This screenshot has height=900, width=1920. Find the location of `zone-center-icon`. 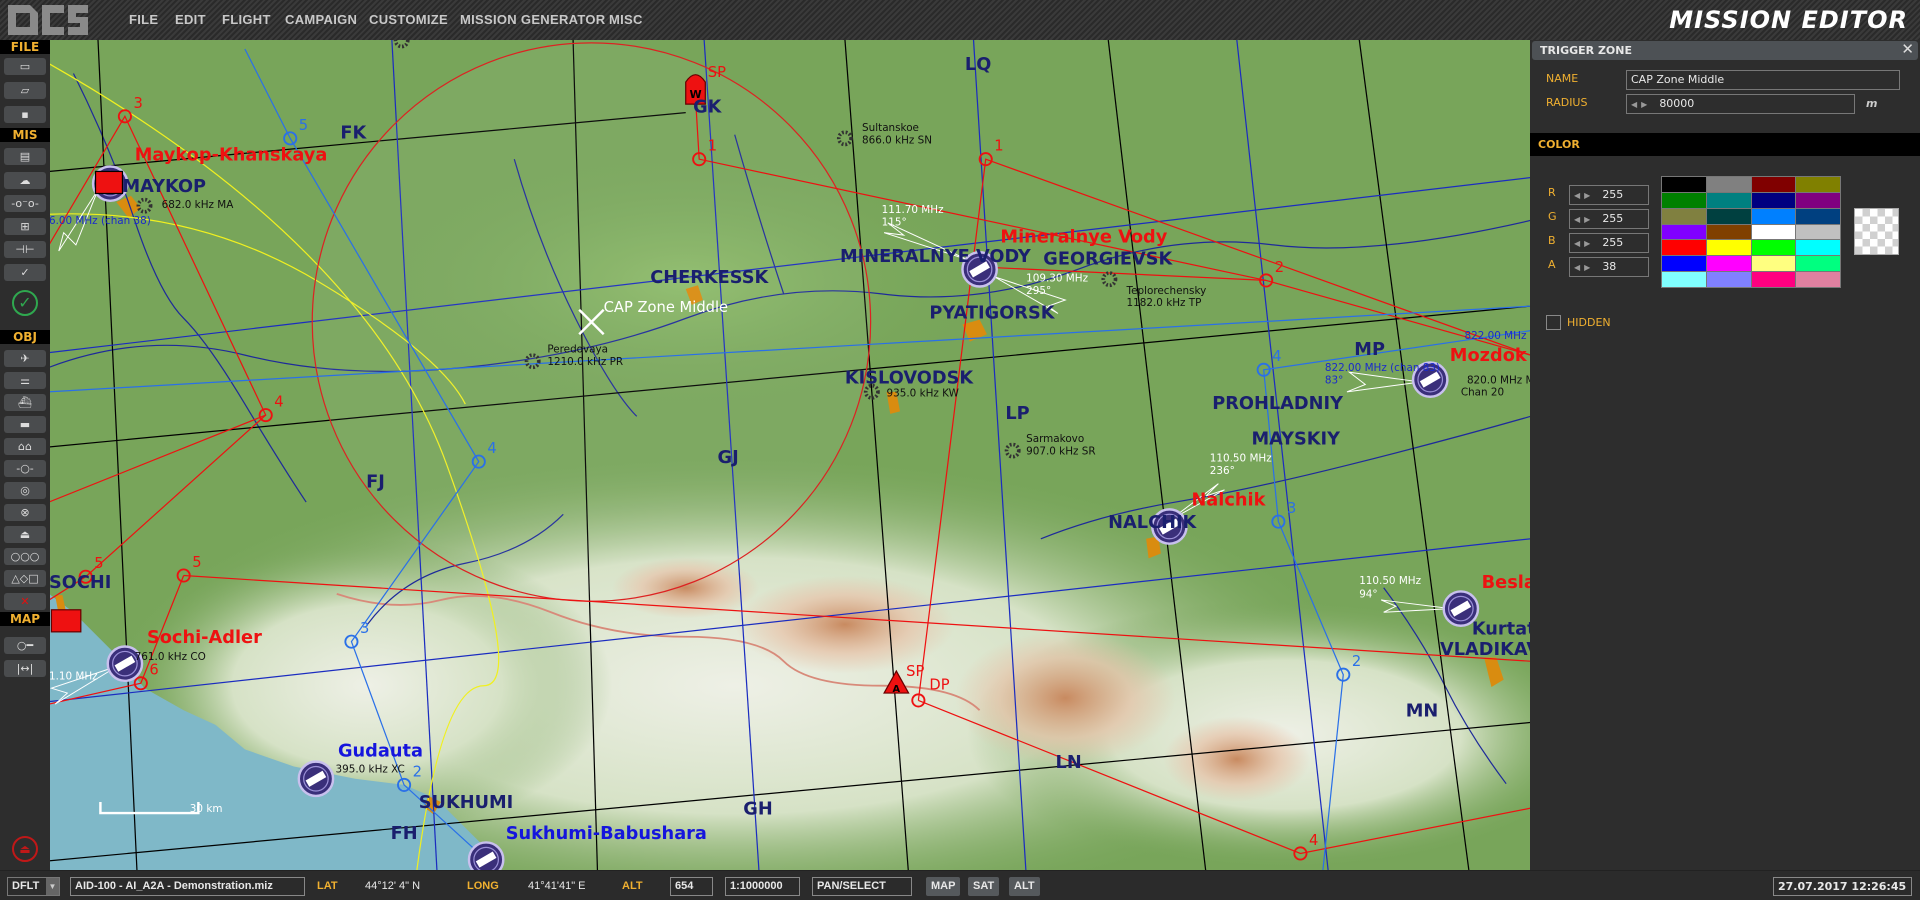

zone-center-icon is located at coordinates (591, 322).